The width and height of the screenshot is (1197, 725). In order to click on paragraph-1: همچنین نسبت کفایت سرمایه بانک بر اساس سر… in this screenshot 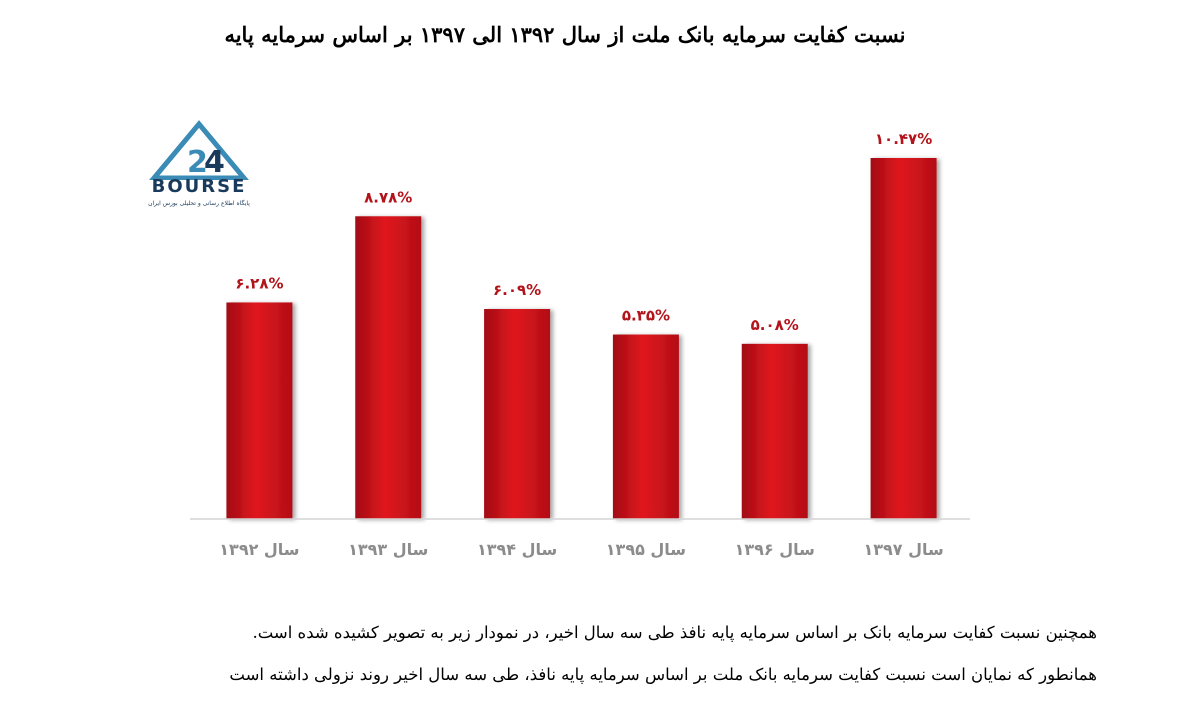, I will do `click(674, 632)`.